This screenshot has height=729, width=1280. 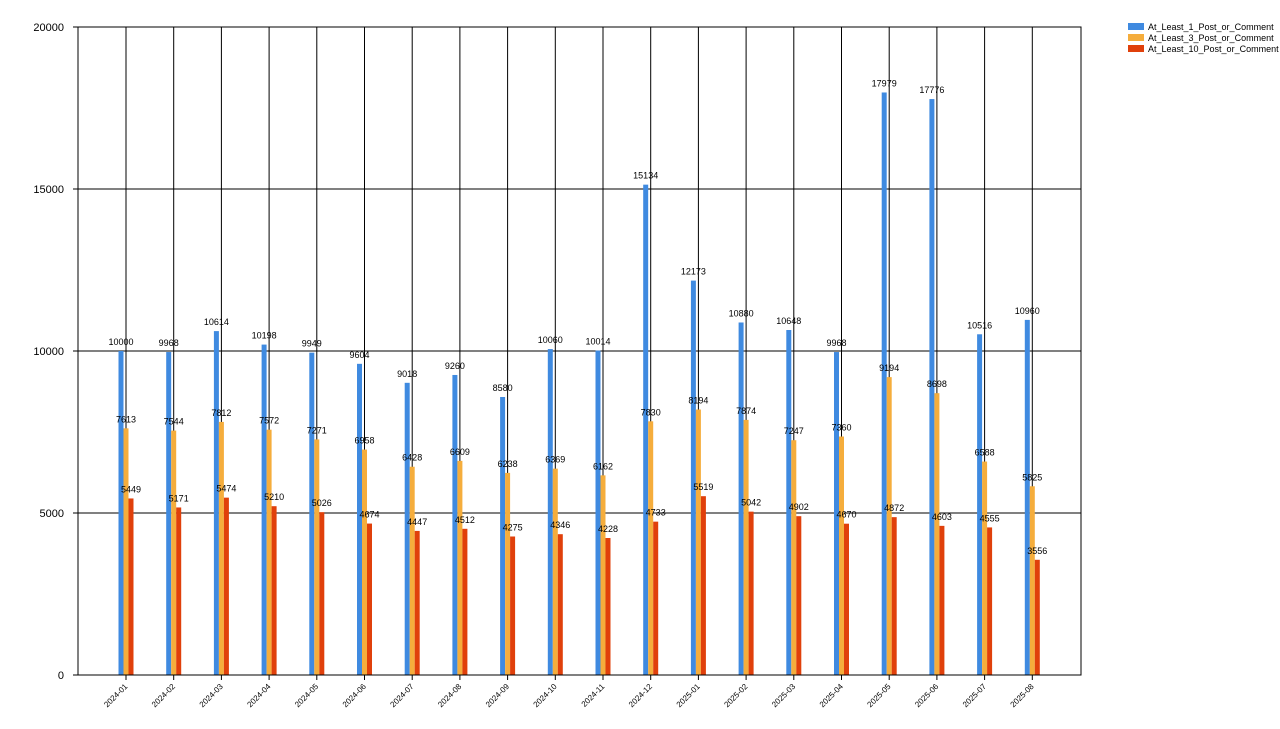 What do you see at coordinates (990, 518) in the screenshot?
I see `data-label: 4555` at bounding box center [990, 518].